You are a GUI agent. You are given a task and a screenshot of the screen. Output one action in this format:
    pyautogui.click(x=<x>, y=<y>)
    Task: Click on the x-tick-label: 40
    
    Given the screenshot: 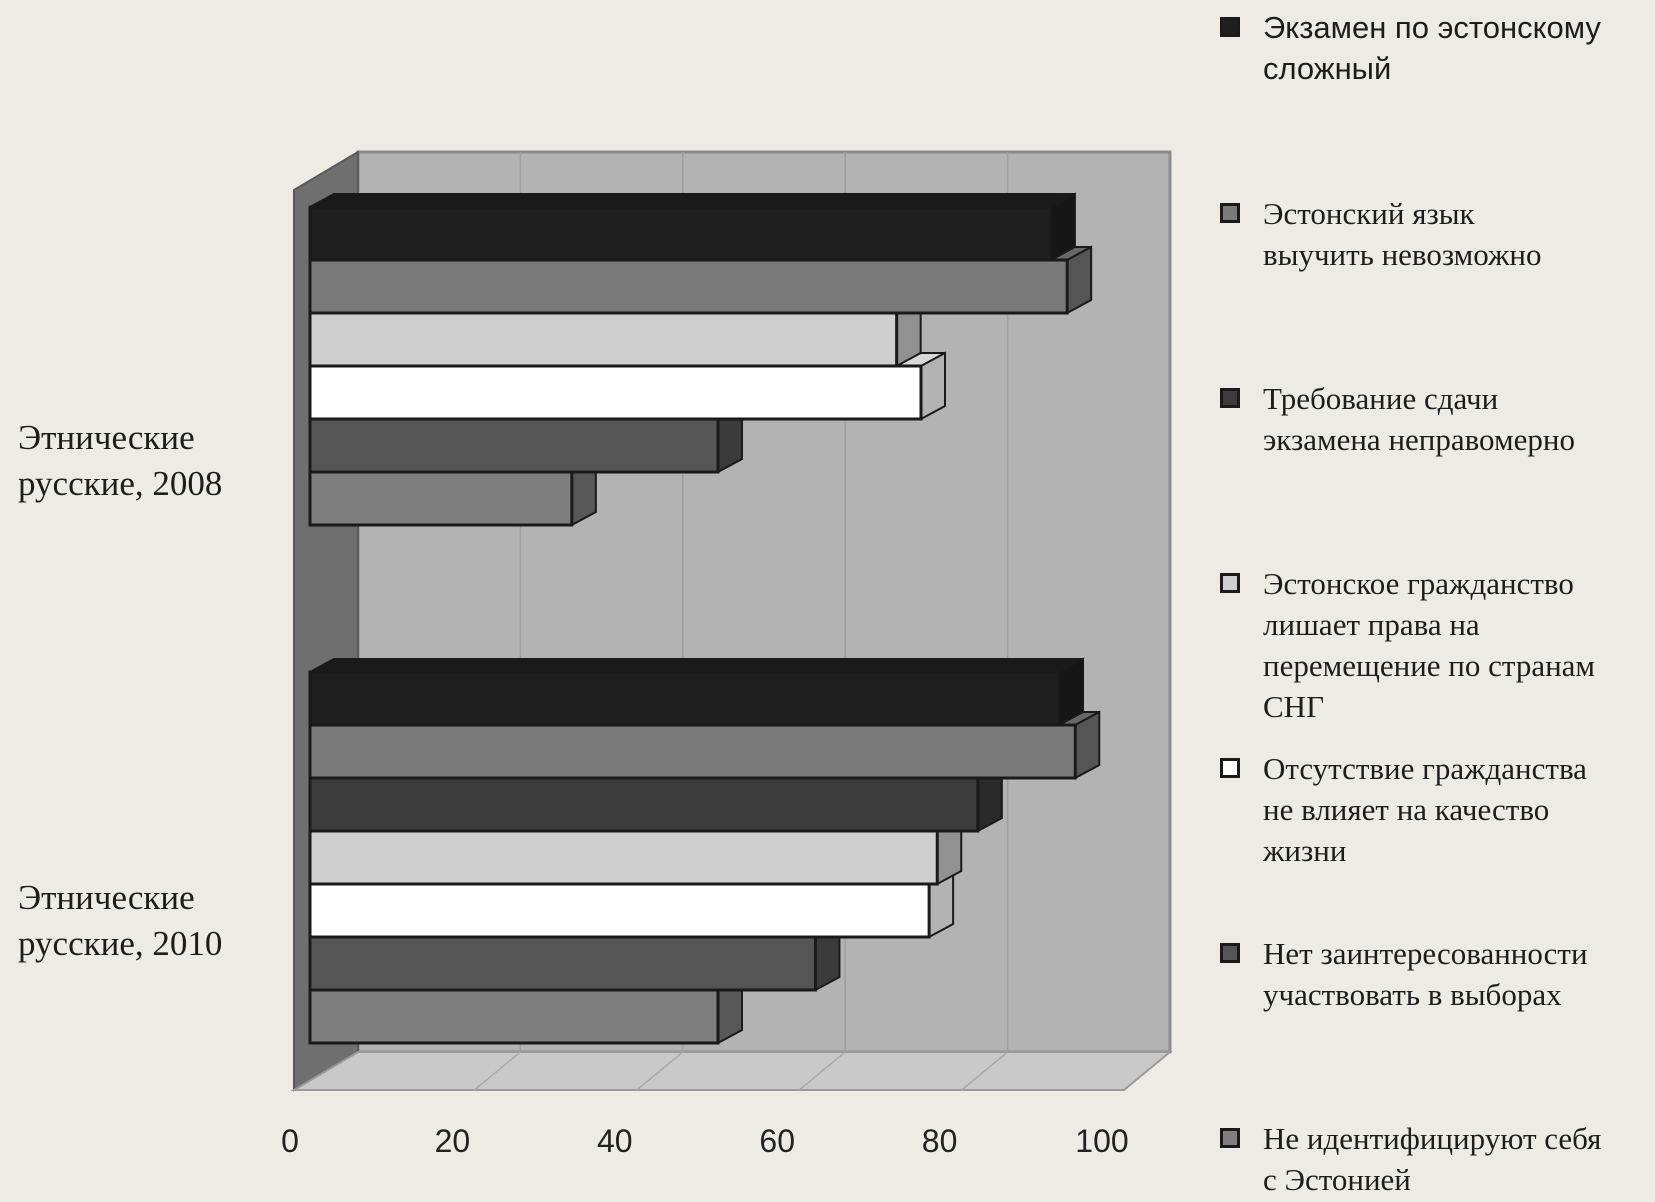 What is the action you would take?
    pyautogui.click(x=615, y=1141)
    